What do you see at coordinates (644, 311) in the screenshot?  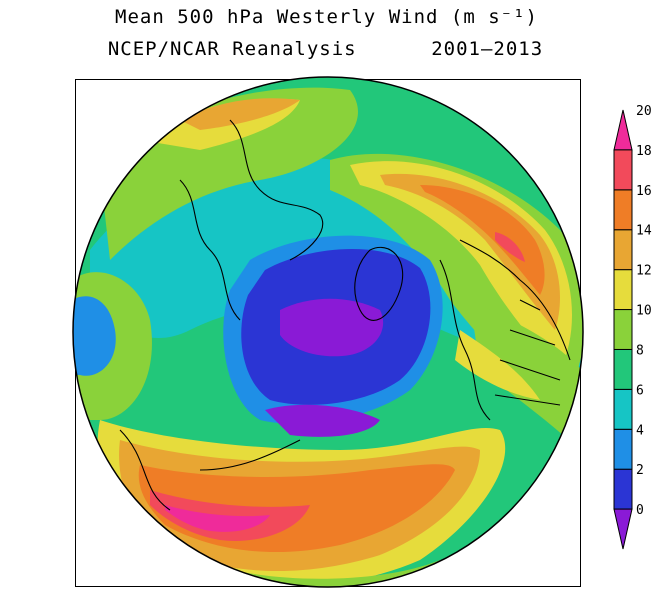 I see `colorbar-tick-label: 10` at bounding box center [644, 311].